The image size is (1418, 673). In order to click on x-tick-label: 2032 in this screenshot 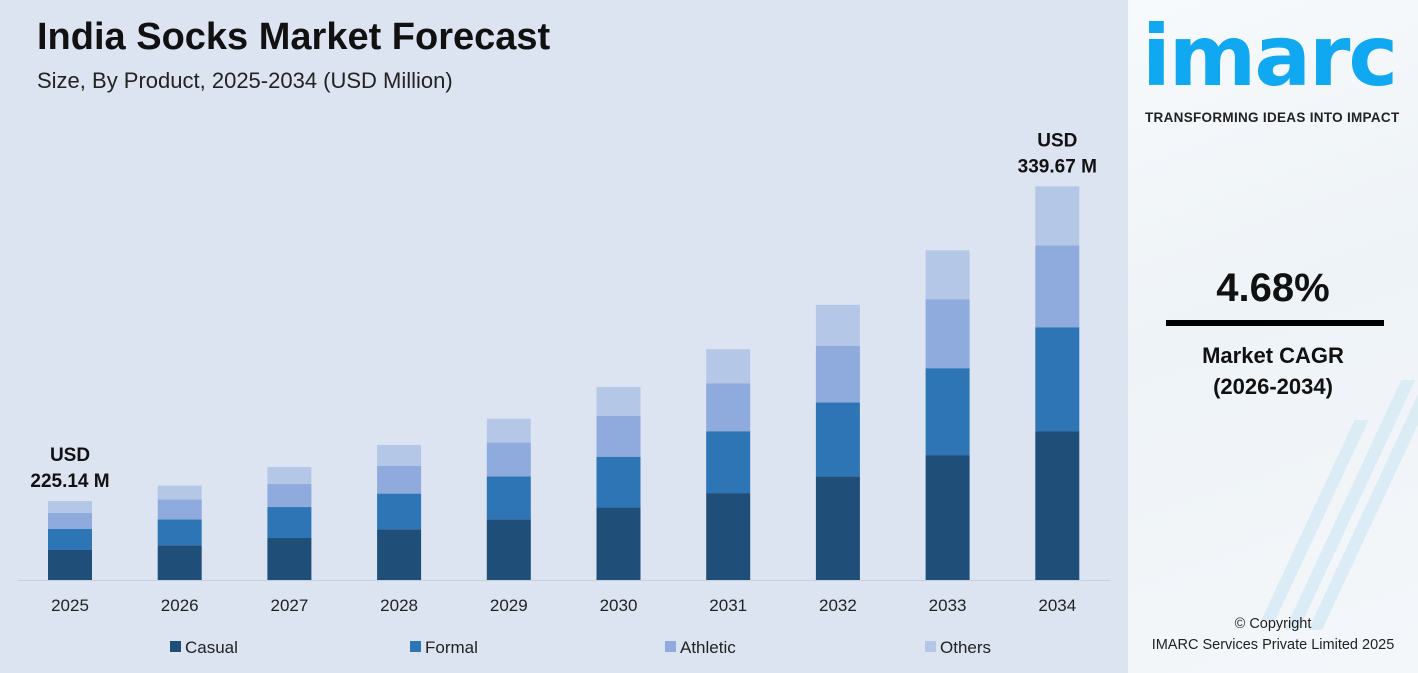, I will do `click(838, 605)`.